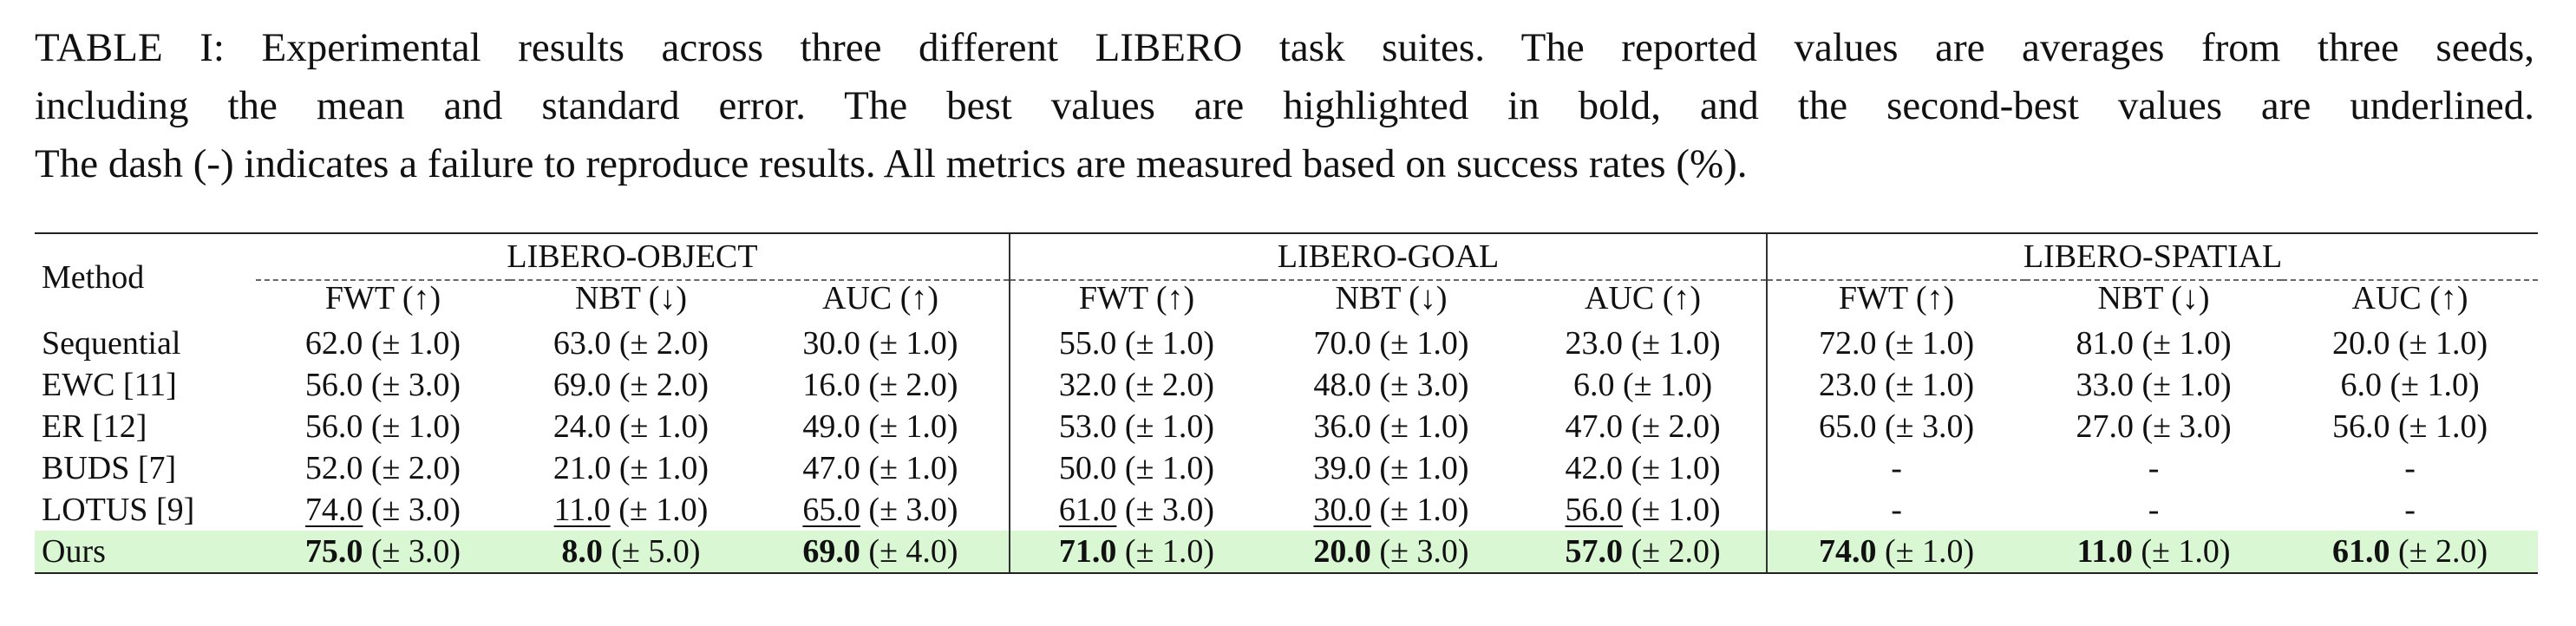 The width and height of the screenshot is (2576, 626). What do you see at coordinates (1342, 468) in the screenshot?
I see `mean-value: 39.0` at bounding box center [1342, 468].